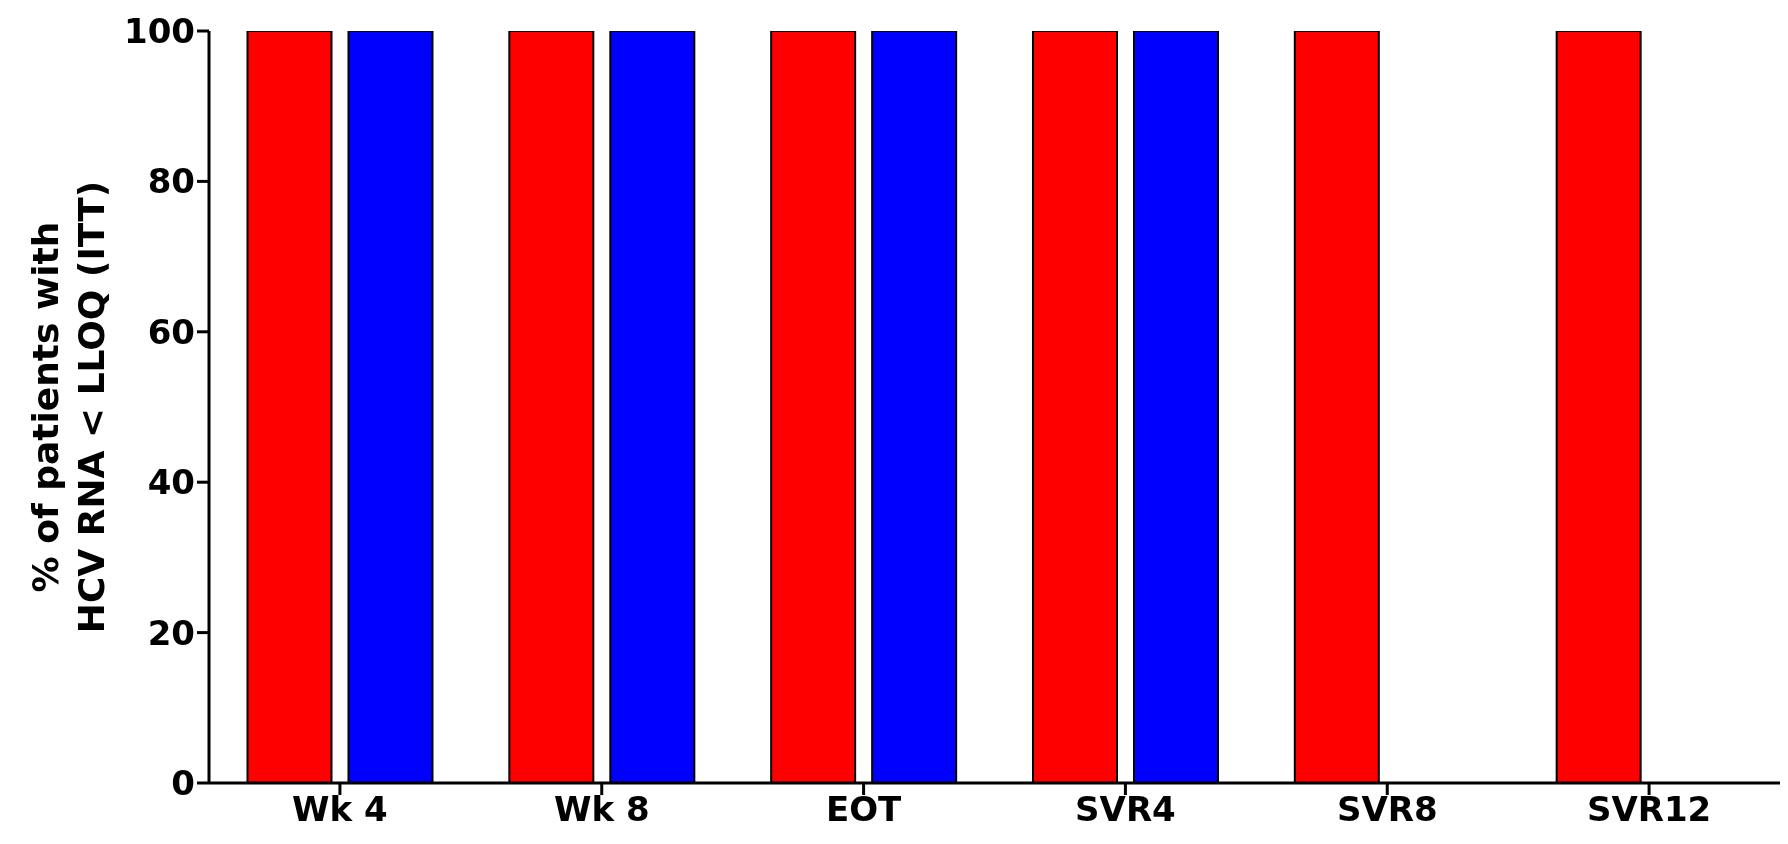  I want to click on x-tick-label: SVR4, so click(1125, 809).